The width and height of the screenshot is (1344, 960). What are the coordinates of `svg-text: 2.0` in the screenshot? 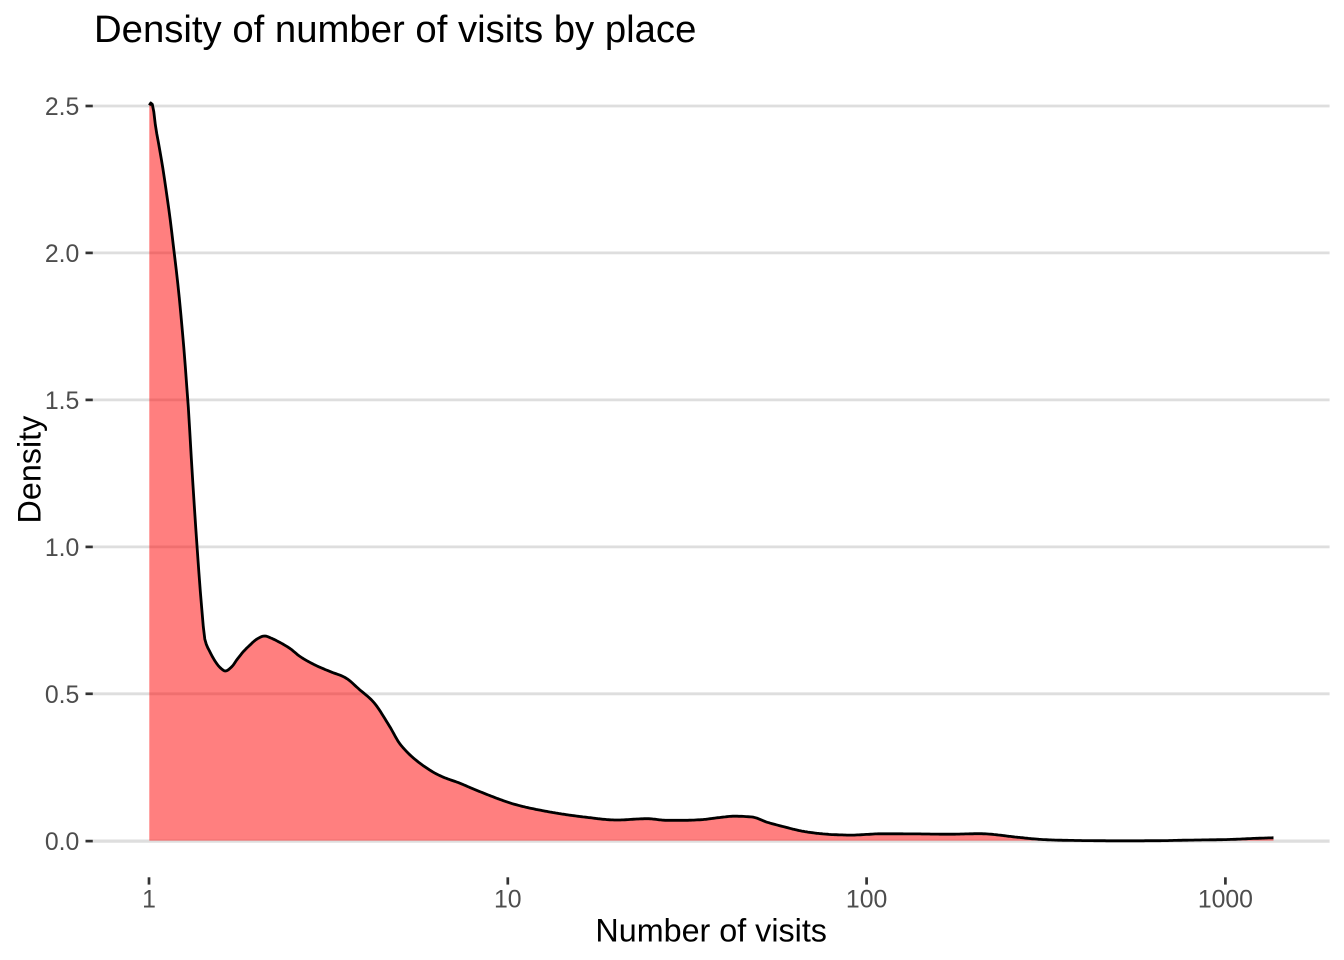 It's located at (62, 254).